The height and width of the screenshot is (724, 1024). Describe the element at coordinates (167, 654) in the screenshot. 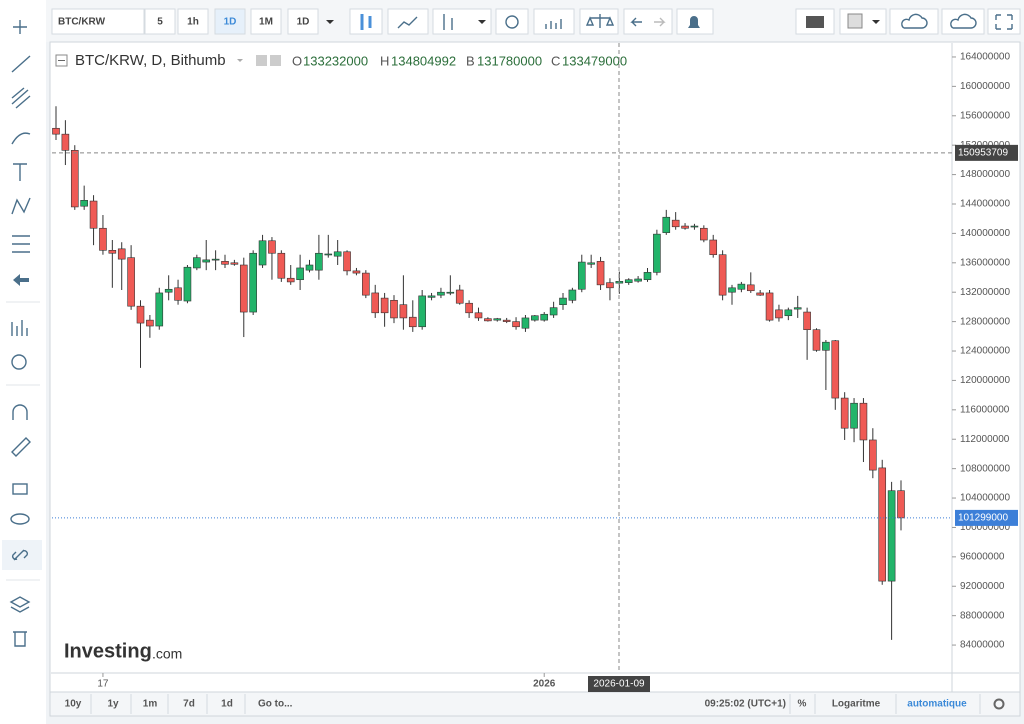

I see `logo-suffix: .com` at that location.